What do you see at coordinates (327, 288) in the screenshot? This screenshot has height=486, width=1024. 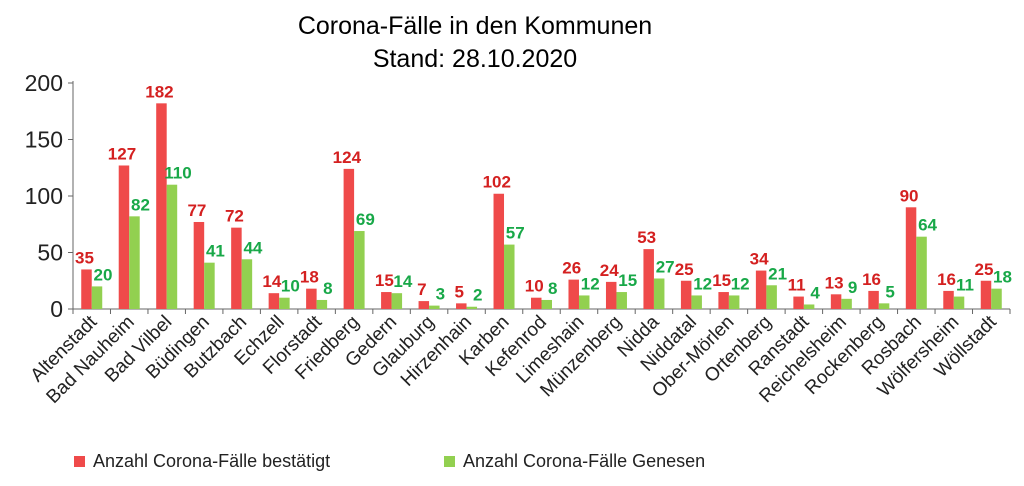 I see `data-label-recovered: 8` at bounding box center [327, 288].